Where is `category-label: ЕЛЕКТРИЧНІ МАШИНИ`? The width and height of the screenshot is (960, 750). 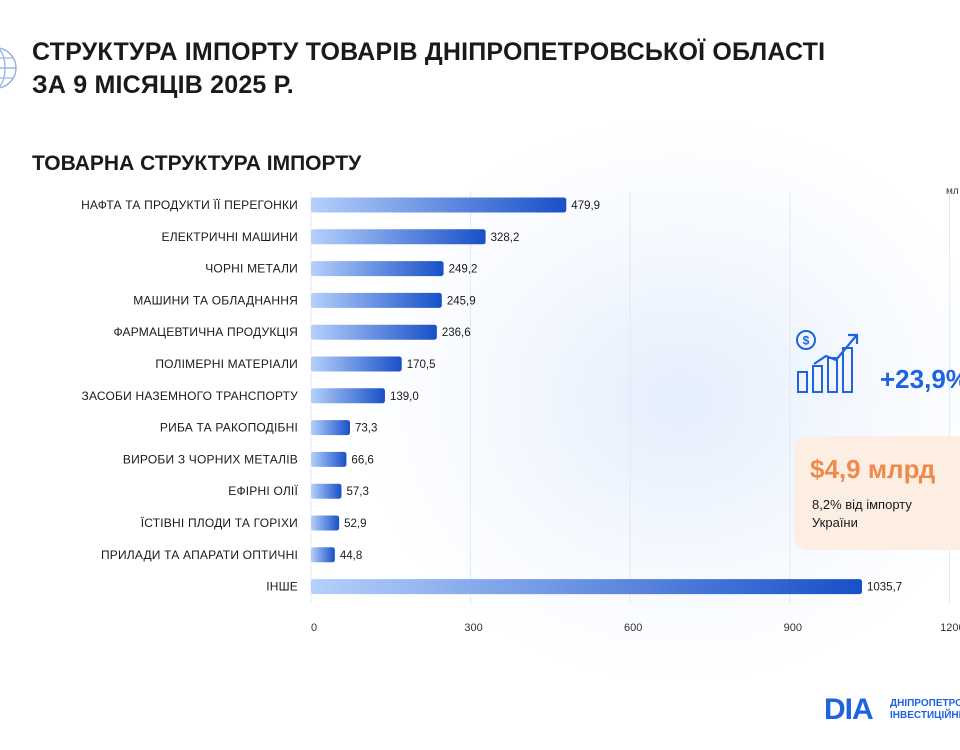 category-label: ЕЛЕКТРИЧНІ МАШИНИ is located at coordinates (230, 237).